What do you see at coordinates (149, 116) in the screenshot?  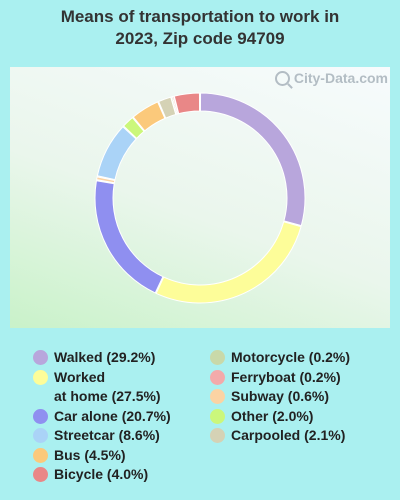 I see `slice-bus` at bounding box center [149, 116].